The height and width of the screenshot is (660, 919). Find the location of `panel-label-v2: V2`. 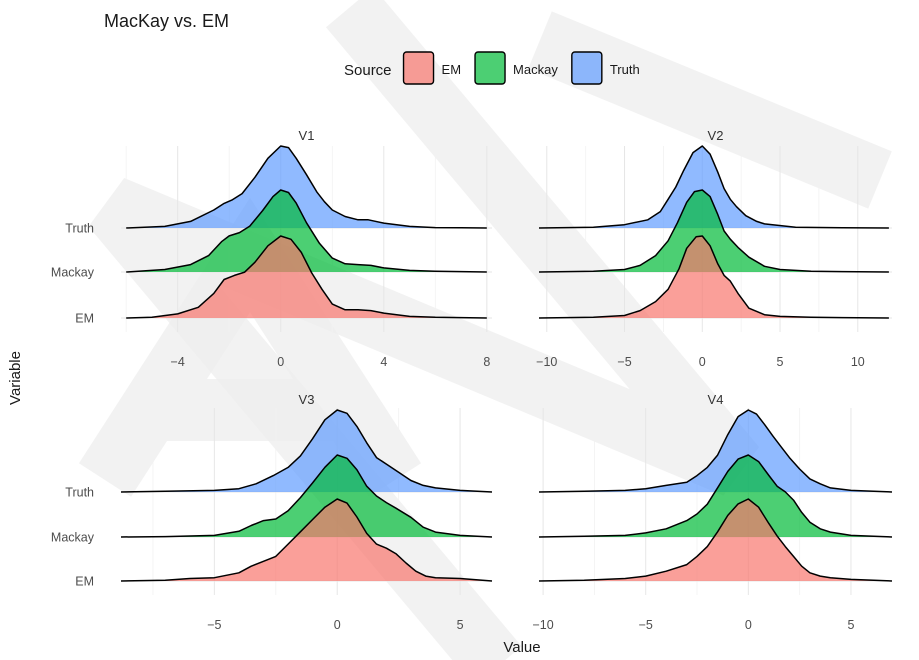

panel-label-v2: V2 is located at coordinates (716, 135).